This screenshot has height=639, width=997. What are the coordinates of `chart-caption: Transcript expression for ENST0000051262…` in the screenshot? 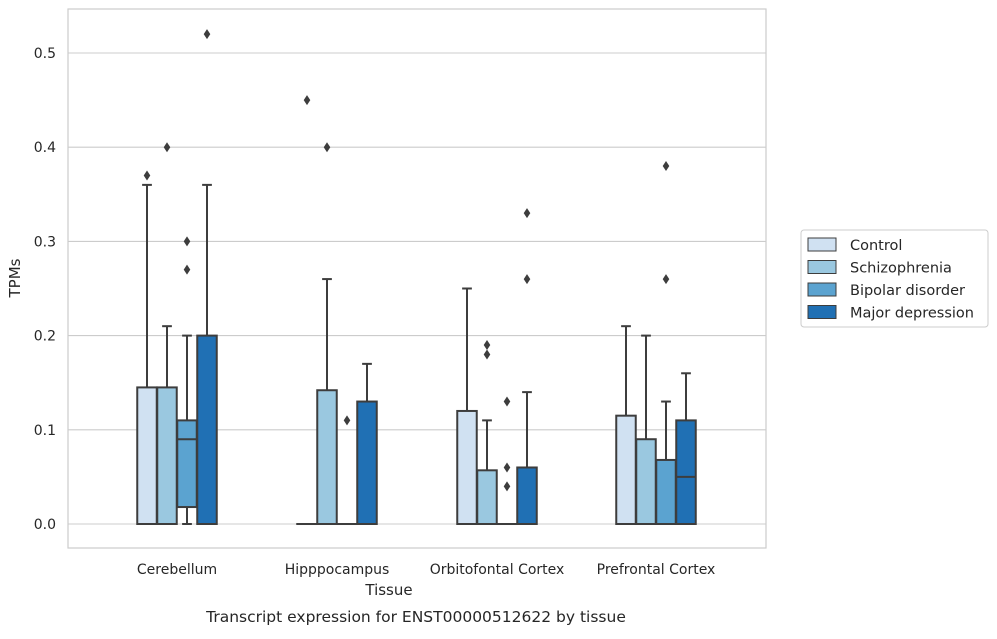 It's located at (415, 617).